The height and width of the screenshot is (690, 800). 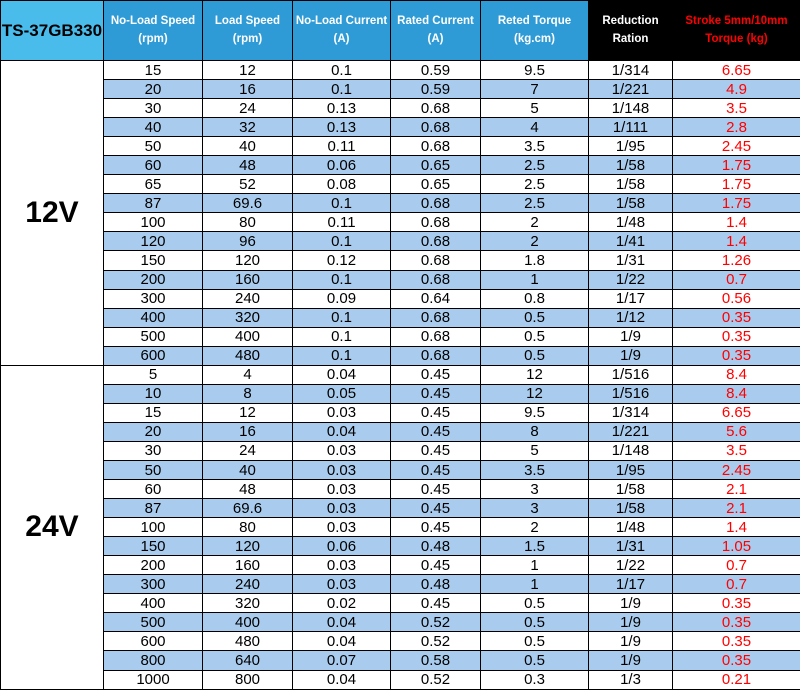 What do you see at coordinates (534, 546) in the screenshot?
I see `value-cell: 1.5` at bounding box center [534, 546].